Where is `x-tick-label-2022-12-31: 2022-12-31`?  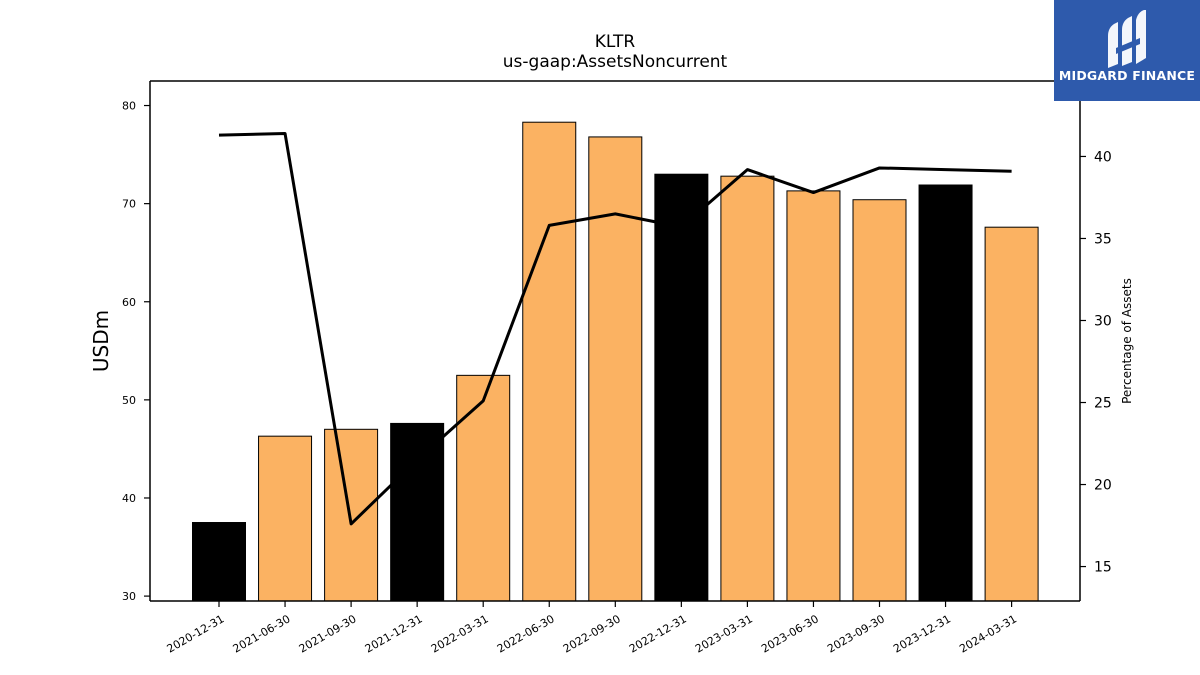 x-tick-label-2022-12-31: 2022-12-31 is located at coordinates (658, 633).